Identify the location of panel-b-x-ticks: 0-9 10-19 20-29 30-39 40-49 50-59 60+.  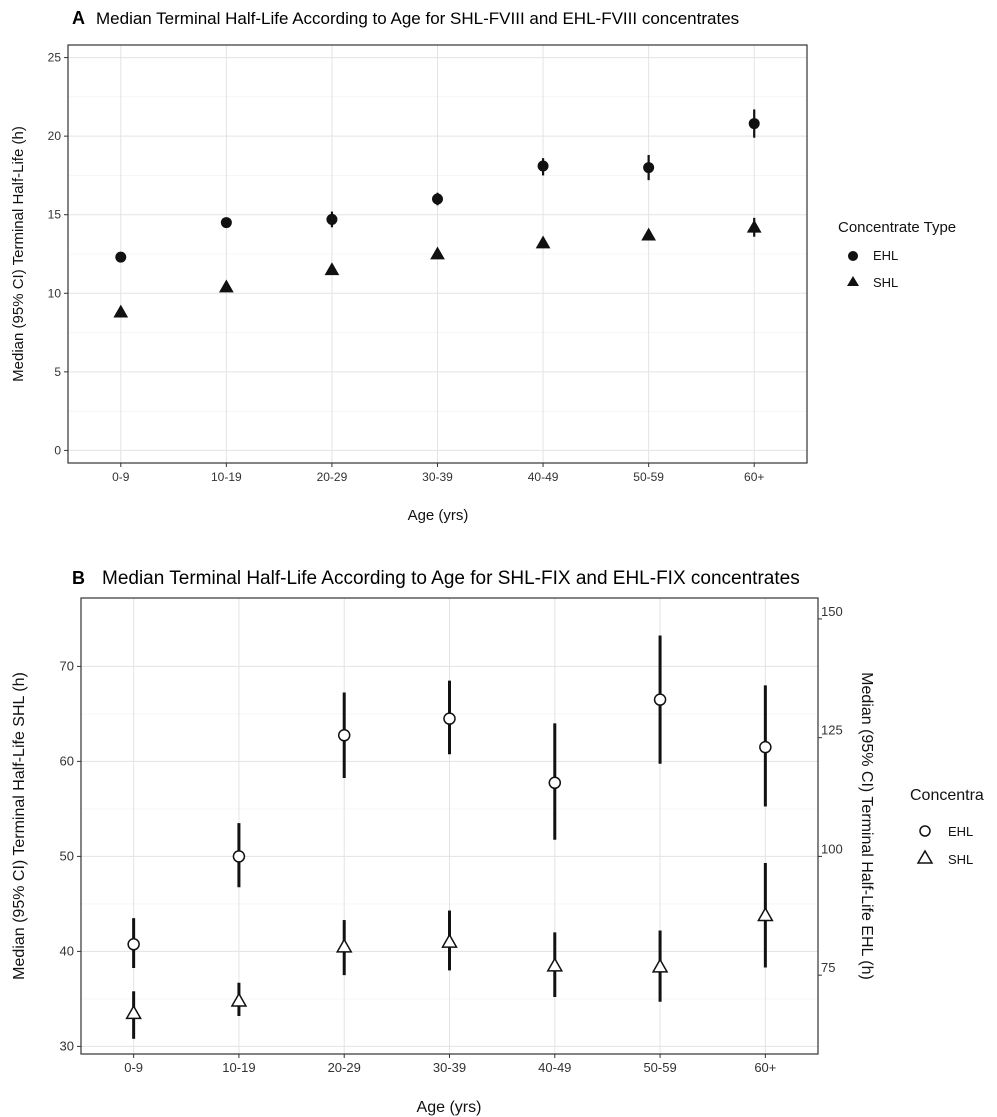
(450, 1064).